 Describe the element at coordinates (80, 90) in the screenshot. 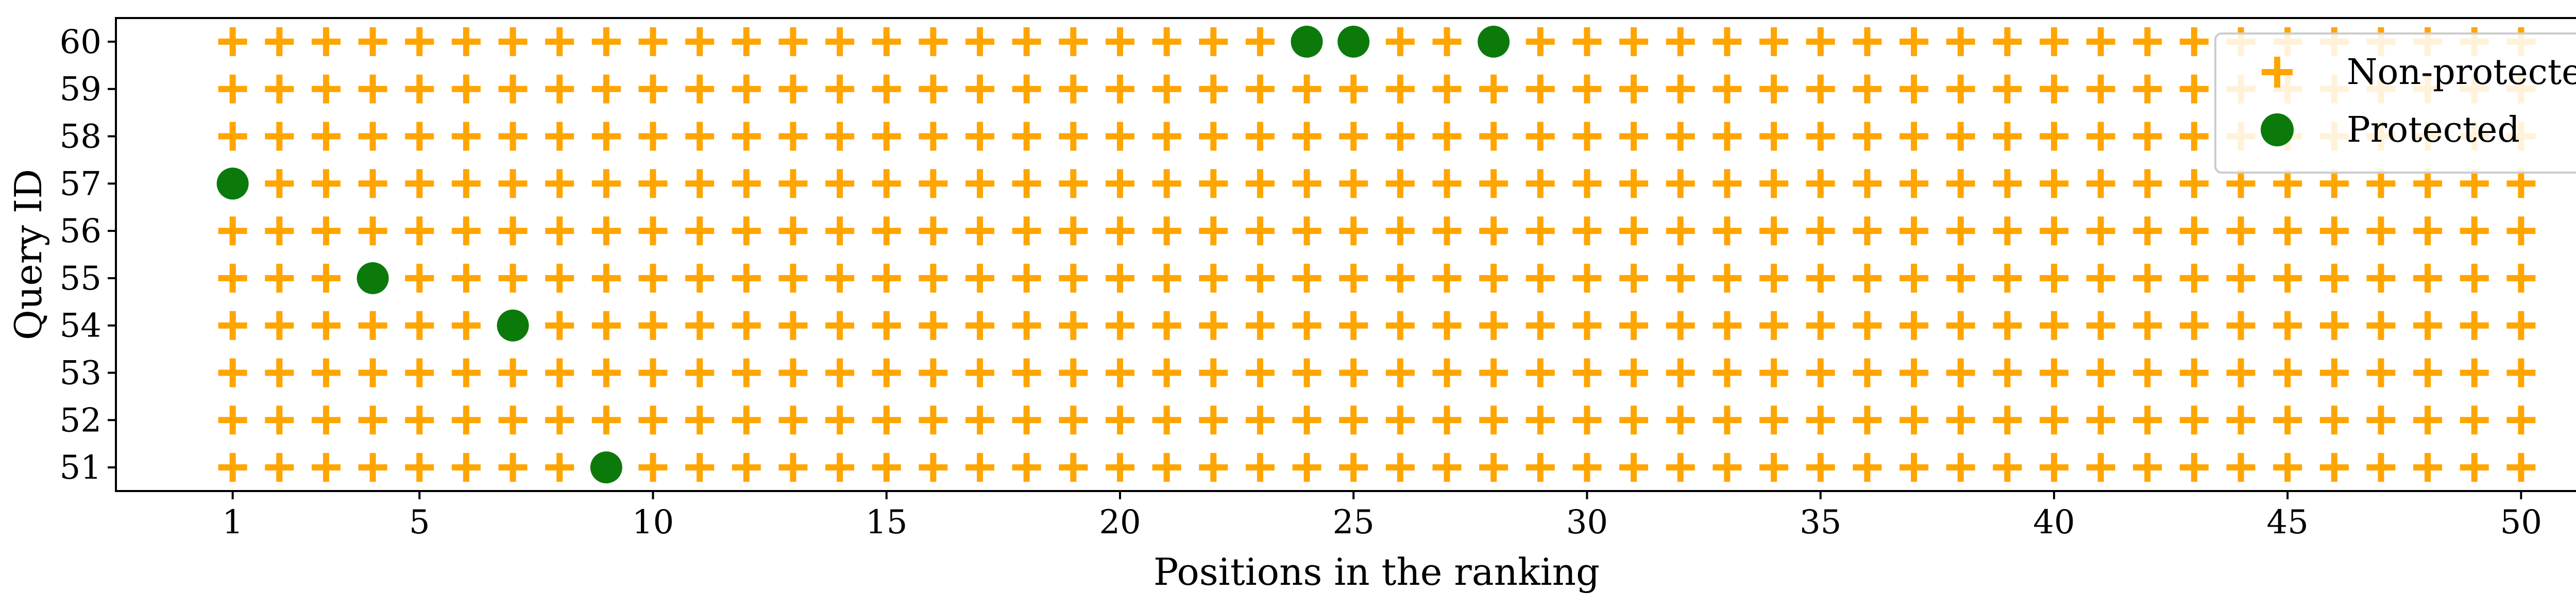

I see `y-tick-label: 59` at that location.